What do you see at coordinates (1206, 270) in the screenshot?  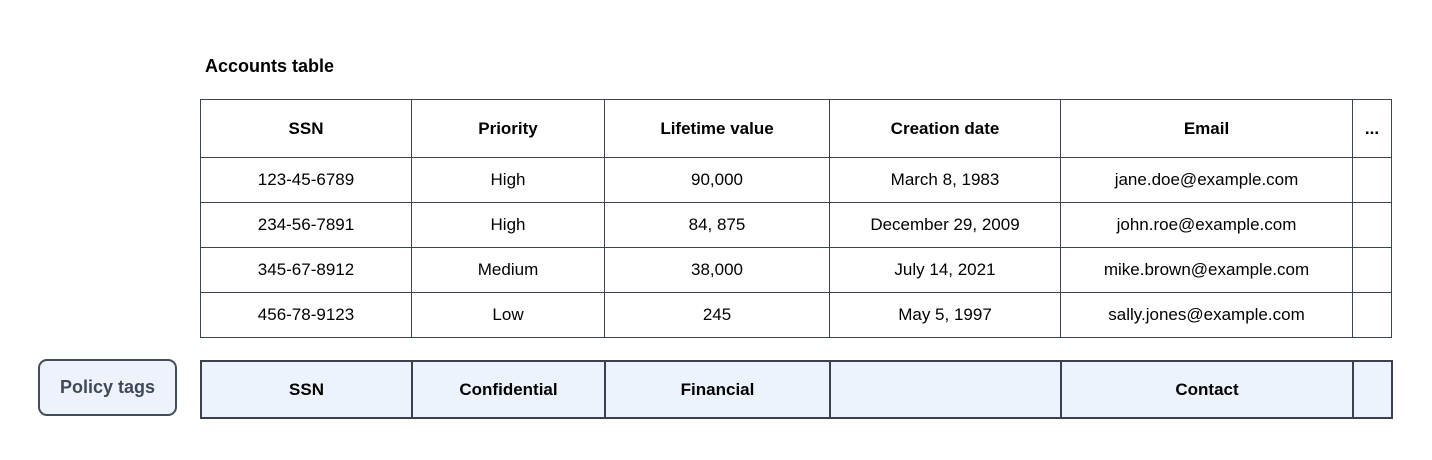 I see `accounts-table-cell: mike.brown@example.com` at bounding box center [1206, 270].